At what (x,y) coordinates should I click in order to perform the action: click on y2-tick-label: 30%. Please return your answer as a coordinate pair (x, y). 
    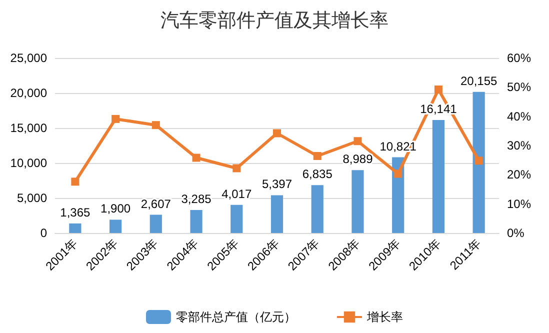
    Looking at the image, I should click on (519, 145).